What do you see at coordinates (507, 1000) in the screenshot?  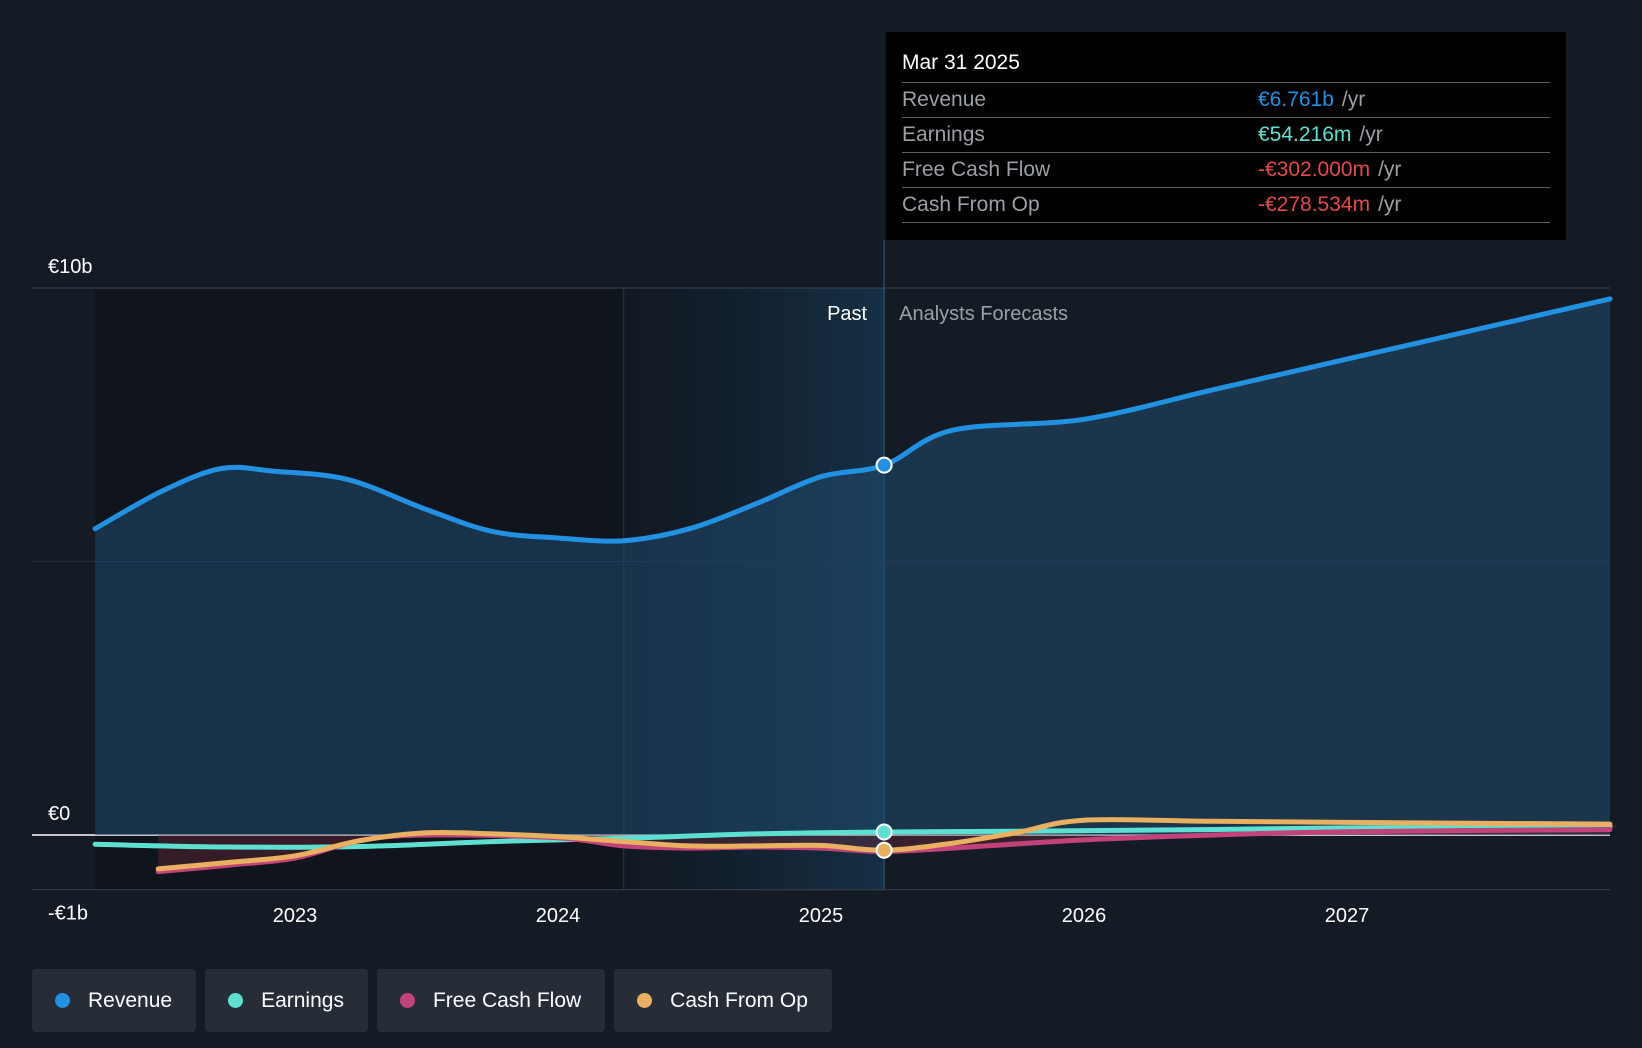 I see `legend-label: Free Cash Flow` at bounding box center [507, 1000].